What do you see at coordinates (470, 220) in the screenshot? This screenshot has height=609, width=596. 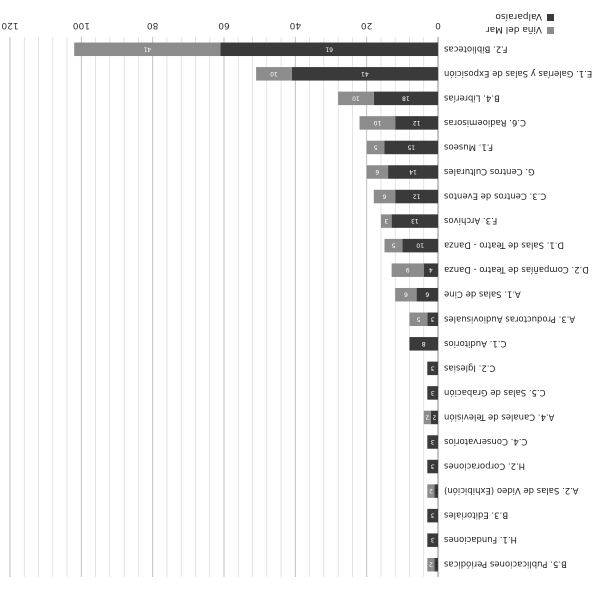 I see `category-label: F.3. Archivos` at bounding box center [470, 220].